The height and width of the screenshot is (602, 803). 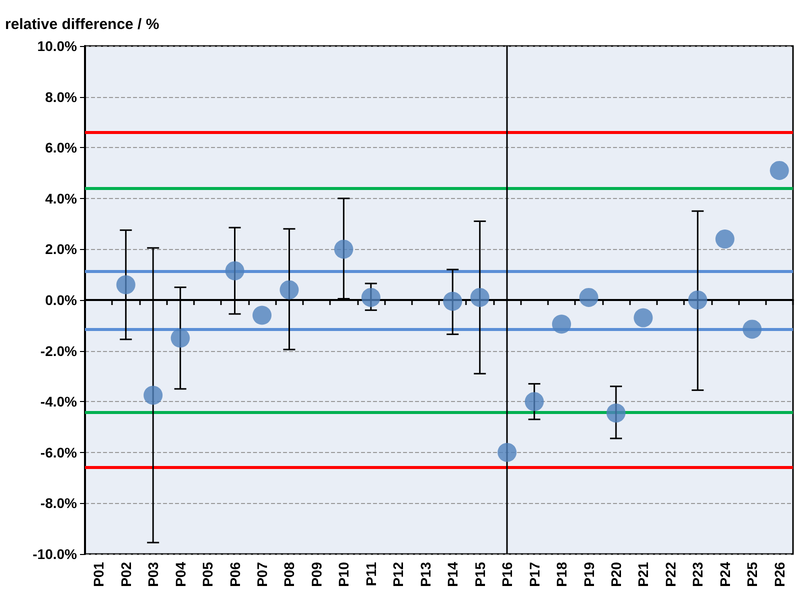 What do you see at coordinates (752, 574) in the screenshot?
I see `x-tick-label: P25` at bounding box center [752, 574].